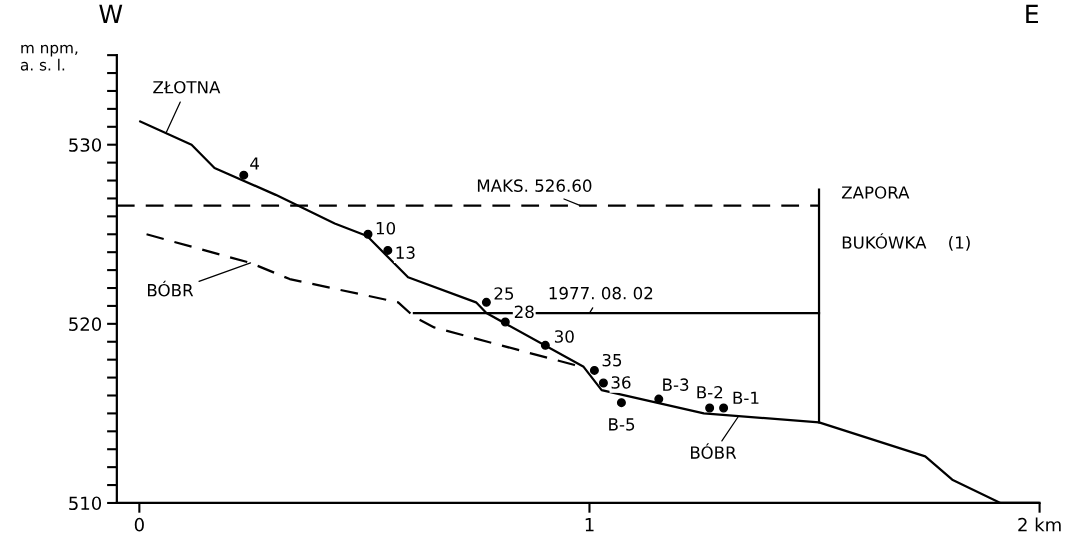 Image resolution: width=1092 pixels, height=557 pixels. What do you see at coordinates (622, 424) in the screenshot?
I see `annotation: B-5` at bounding box center [622, 424].